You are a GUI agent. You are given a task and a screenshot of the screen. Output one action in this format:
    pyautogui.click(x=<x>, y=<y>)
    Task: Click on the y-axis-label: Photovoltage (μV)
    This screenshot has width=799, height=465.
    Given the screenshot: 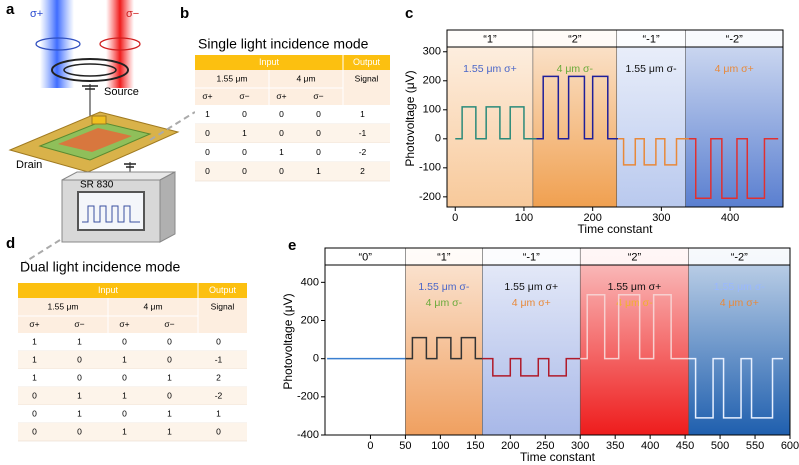 What is the action you would take?
    pyautogui.click(x=410, y=118)
    